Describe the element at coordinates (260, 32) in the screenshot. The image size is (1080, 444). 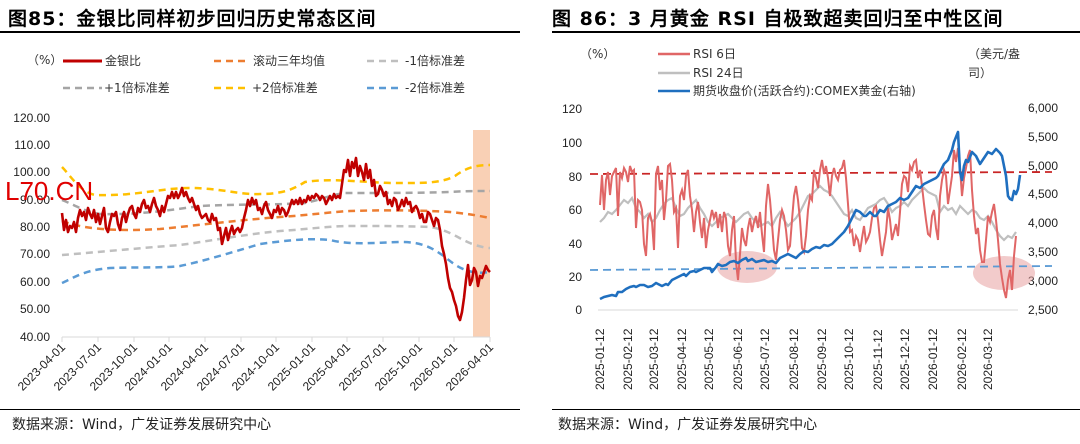
I see `left-title-rule` at that location.